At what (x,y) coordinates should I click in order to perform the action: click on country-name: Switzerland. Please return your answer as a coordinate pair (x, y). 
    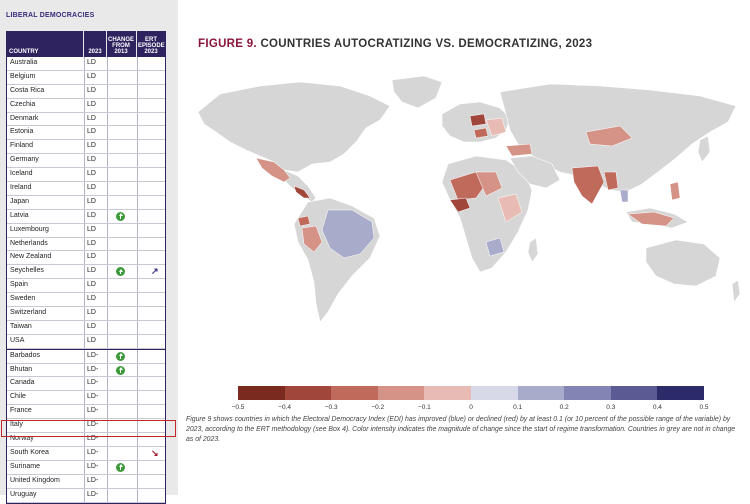
    Looking at the image, I should click on (28, 313).